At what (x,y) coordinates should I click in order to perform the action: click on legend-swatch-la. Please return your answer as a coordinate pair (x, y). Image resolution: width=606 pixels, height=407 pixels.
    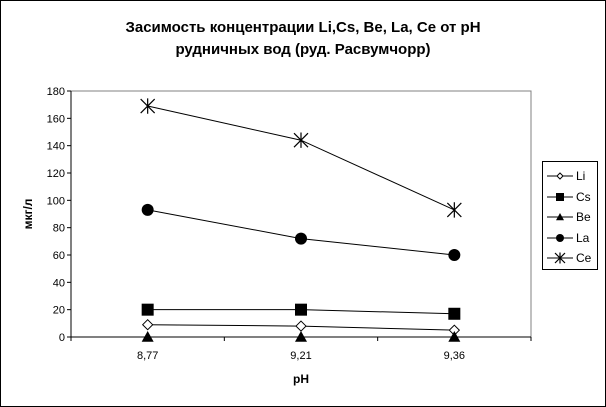
    Looking at the image, I should click on (560, 237).